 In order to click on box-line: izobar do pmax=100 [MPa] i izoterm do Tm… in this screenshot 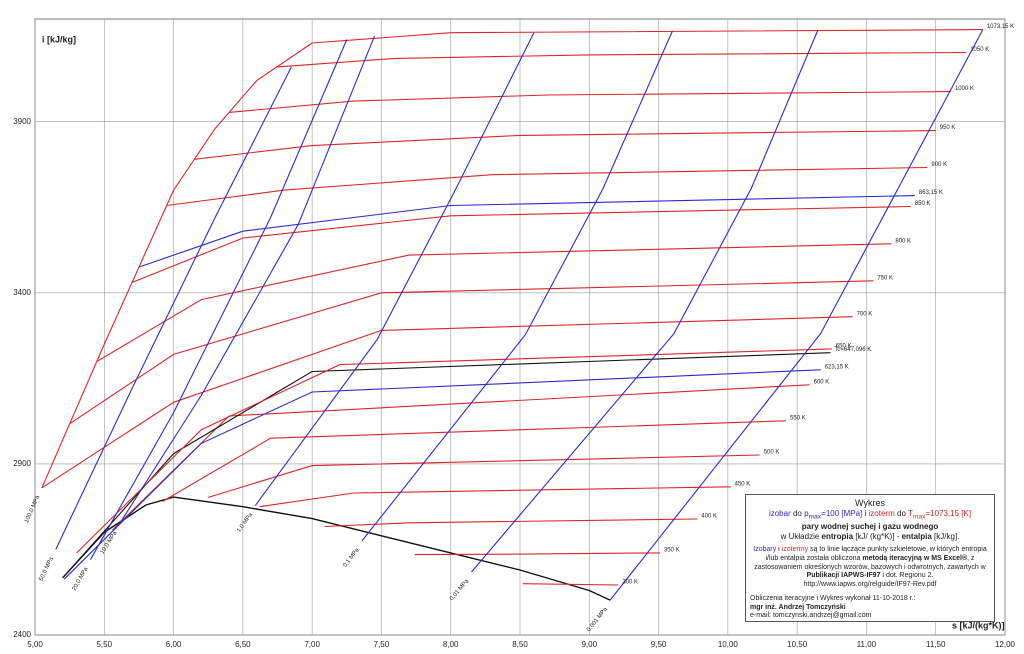, I will do `click(870, 515)`.